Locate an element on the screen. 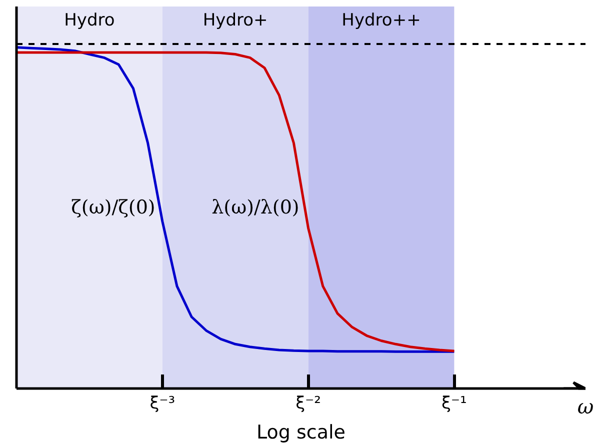 This screenshot has width=605, height=446. x-tick-label: ξ⁻³ is located at coordinates (163, 404).